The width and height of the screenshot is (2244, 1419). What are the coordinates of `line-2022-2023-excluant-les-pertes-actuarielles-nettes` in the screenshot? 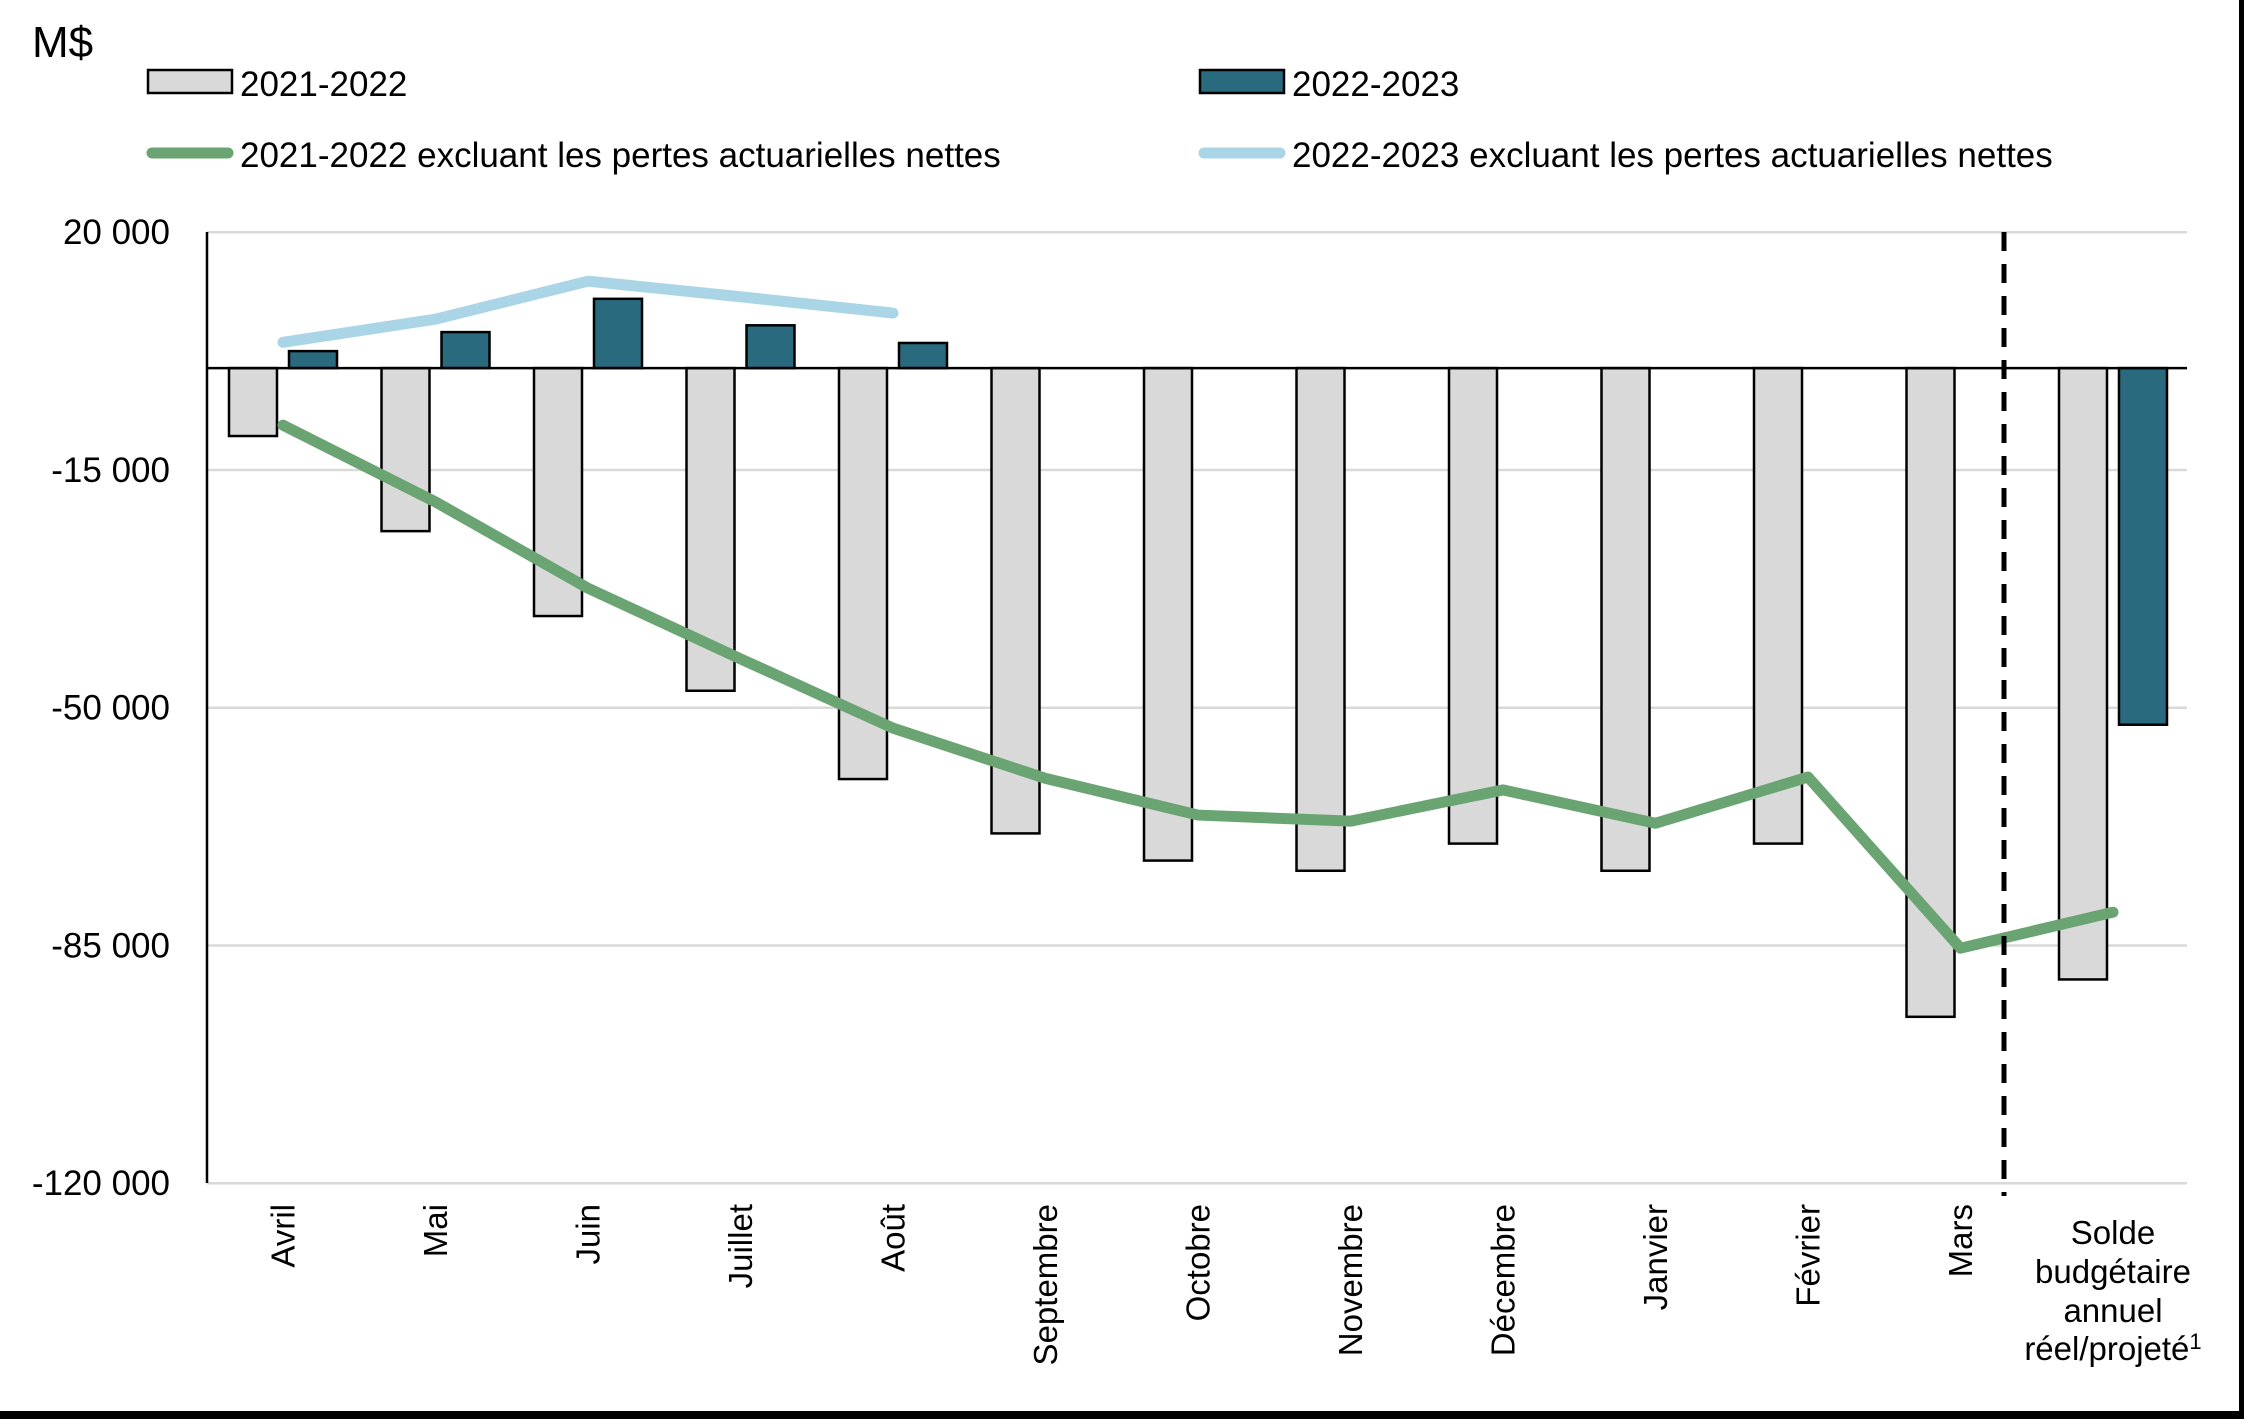 It's located at (588, 311).